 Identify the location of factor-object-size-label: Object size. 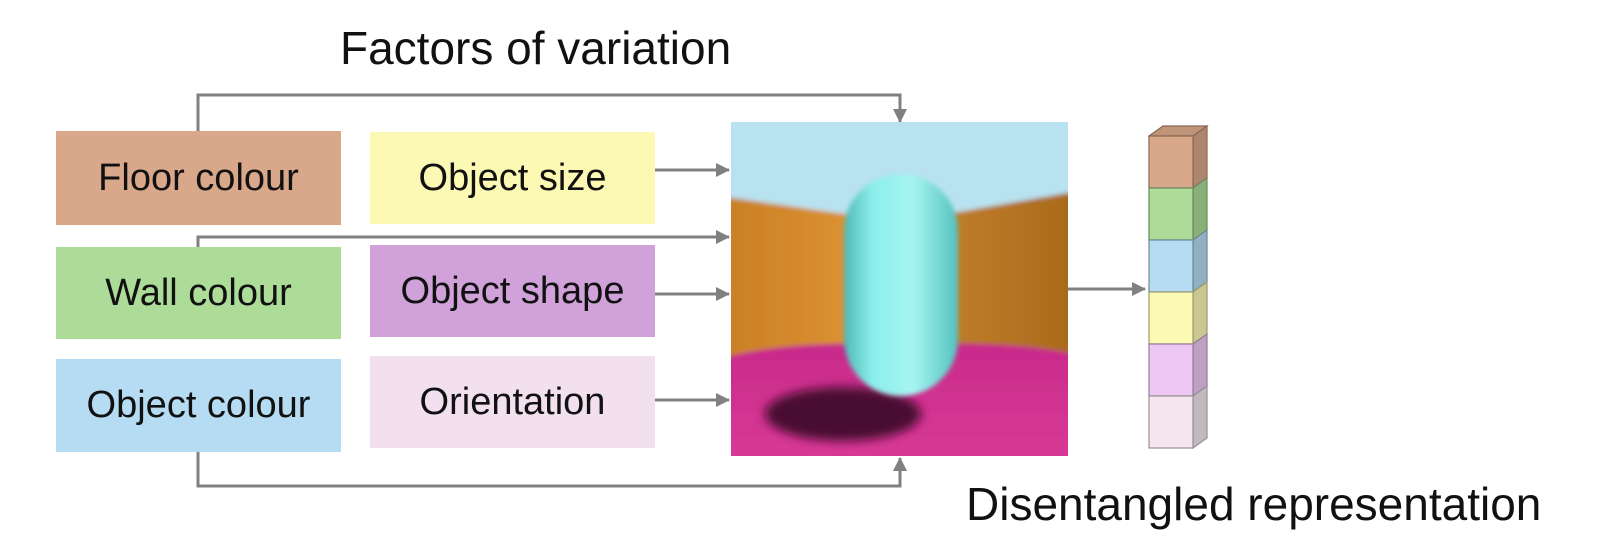
(512, 177).